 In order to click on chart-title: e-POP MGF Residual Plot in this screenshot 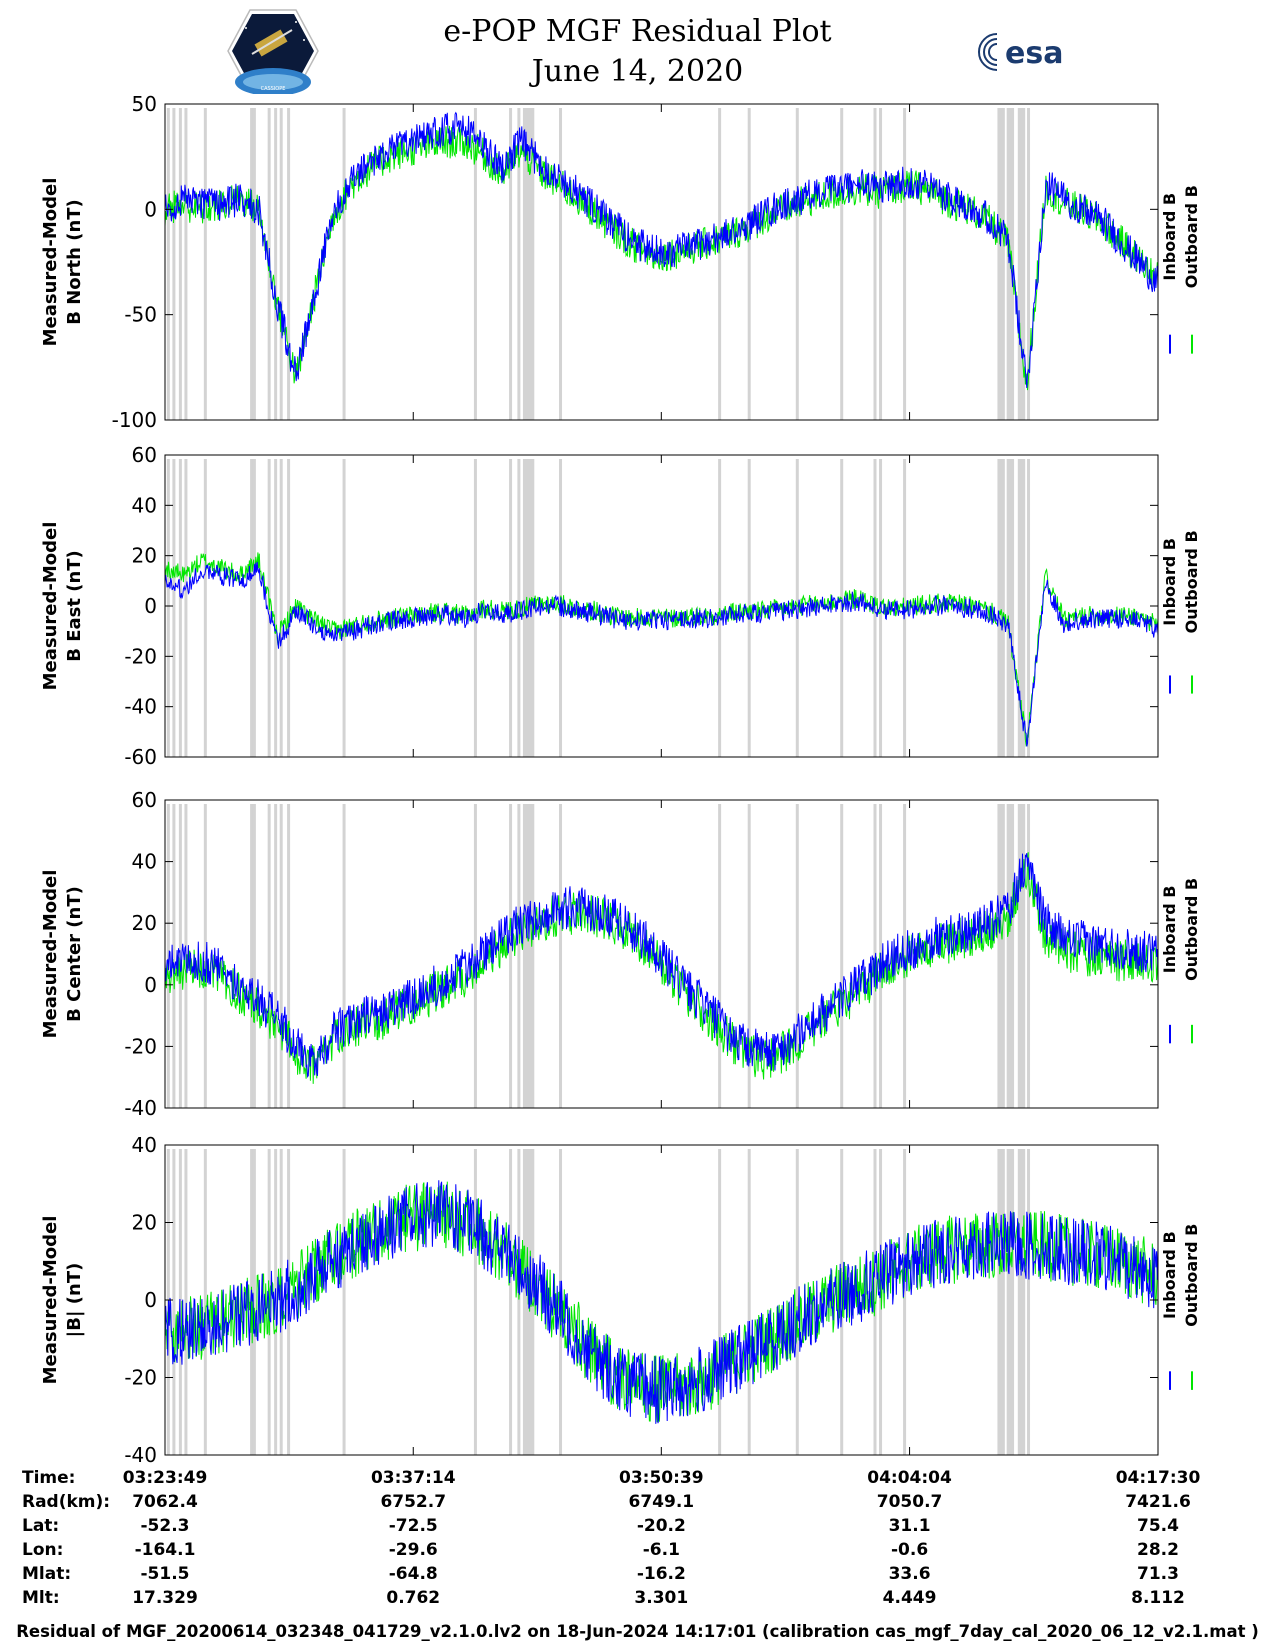, I will do `click(637, 31)`.